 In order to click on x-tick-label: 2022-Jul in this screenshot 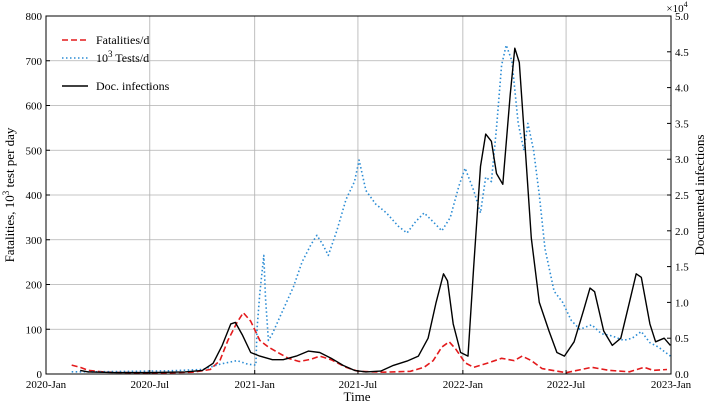, I will do `click(566, 385)`.